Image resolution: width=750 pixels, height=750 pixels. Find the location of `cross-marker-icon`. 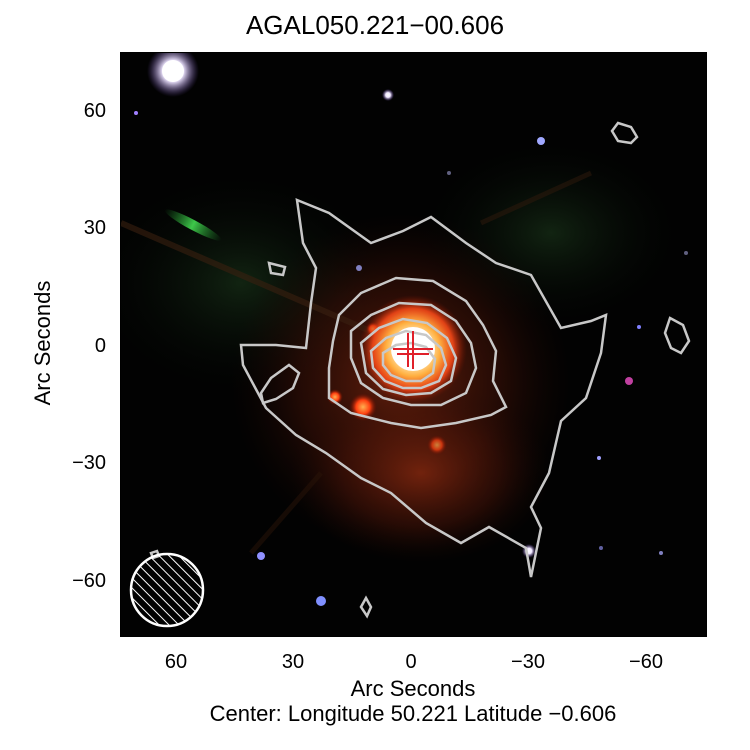

cross-marker-icon is located at coordinates (413, 350).